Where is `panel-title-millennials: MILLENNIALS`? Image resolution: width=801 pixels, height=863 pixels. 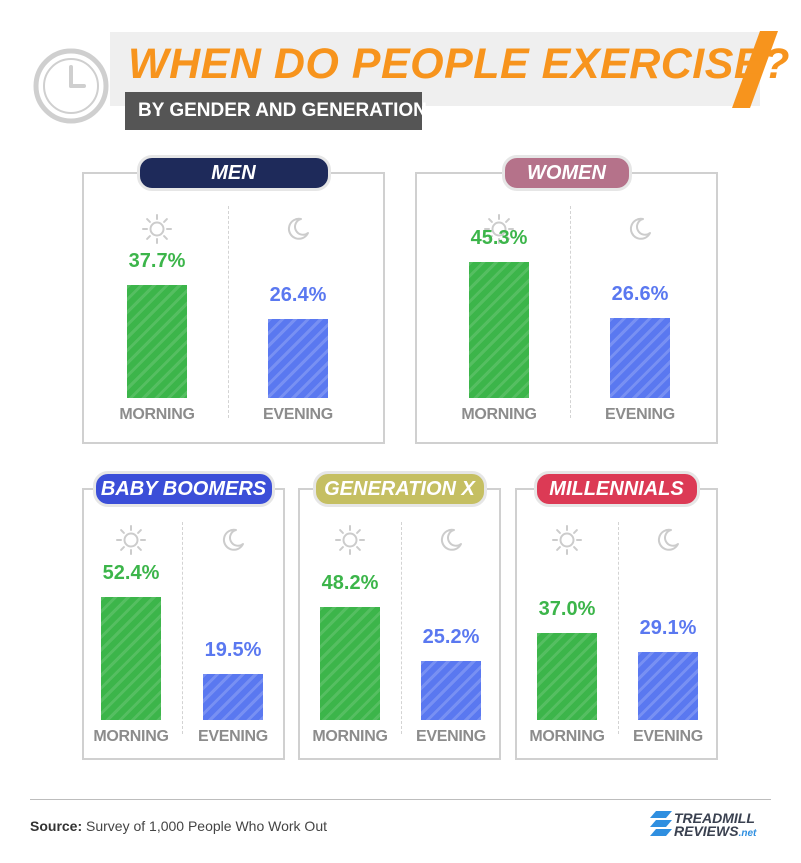
panel-title-millennials: MILLENNIALS is located at coordinates (616, 489).